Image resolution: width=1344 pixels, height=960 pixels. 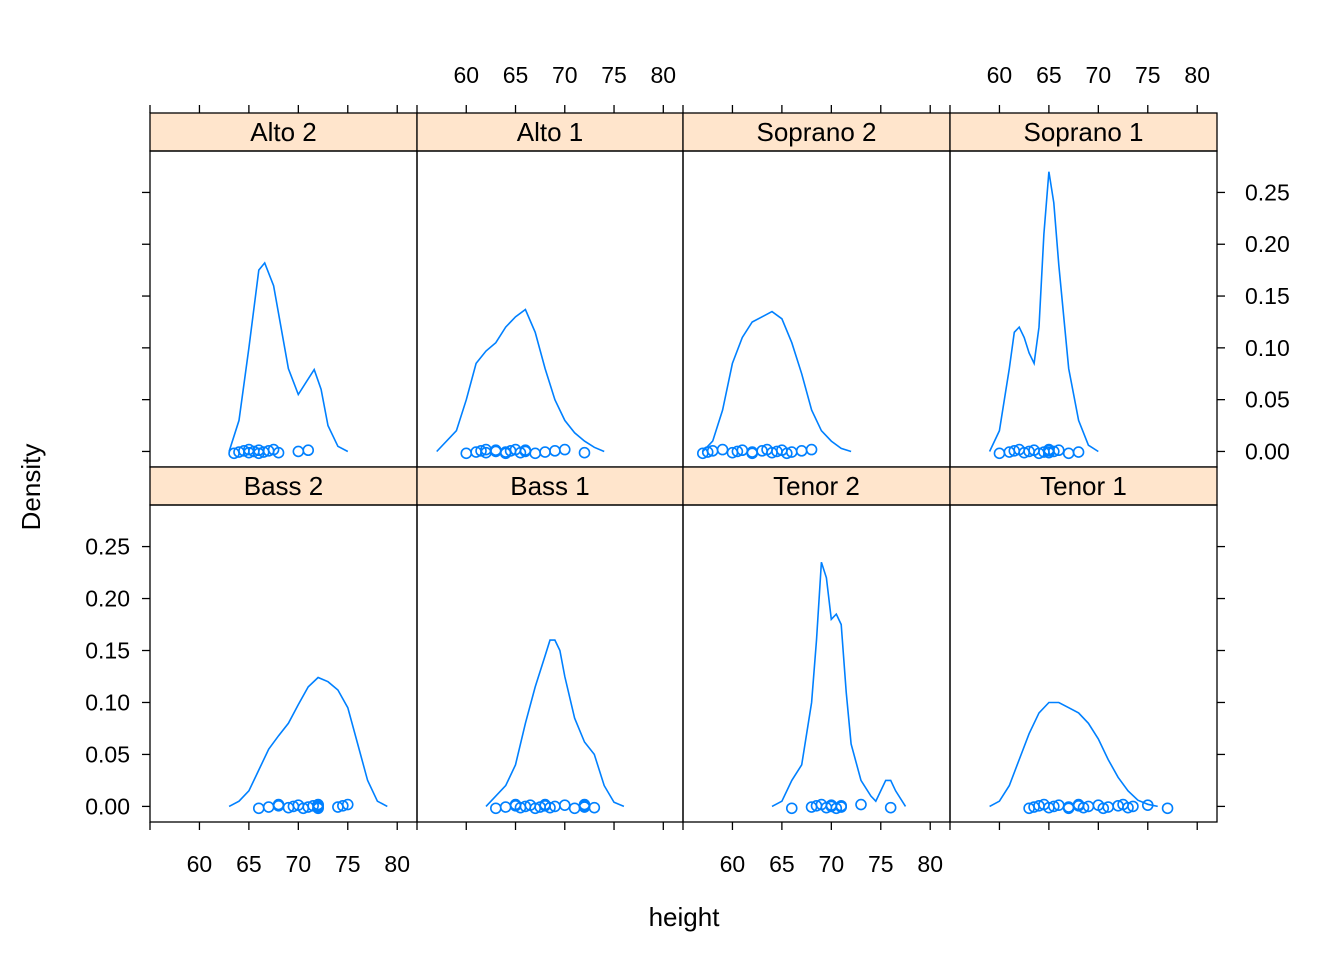 I want to click on y-axis-title: Density, so click(x=31, y=487).